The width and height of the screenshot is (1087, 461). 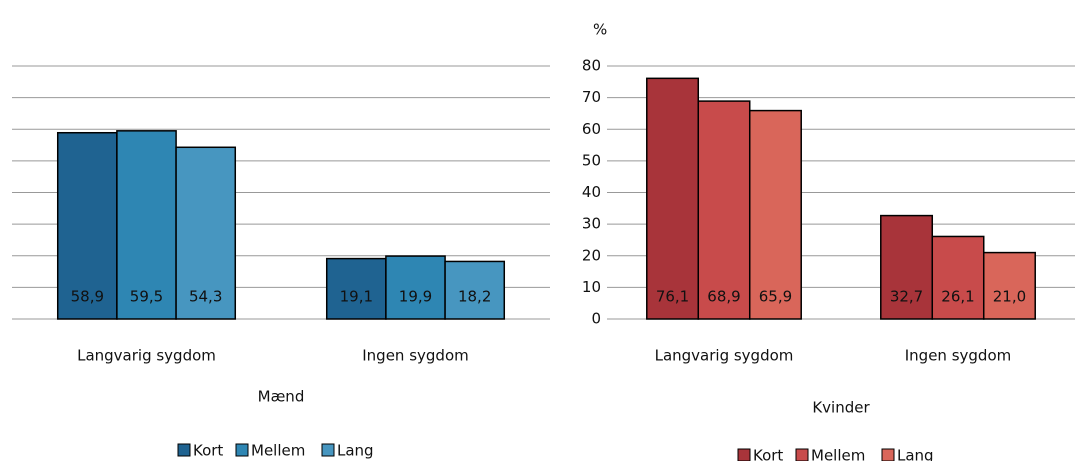 What do you see at coordinates (591, 66) in the screenshot?
I see `y-tick-label: 80` at bounding box center [591, 66].